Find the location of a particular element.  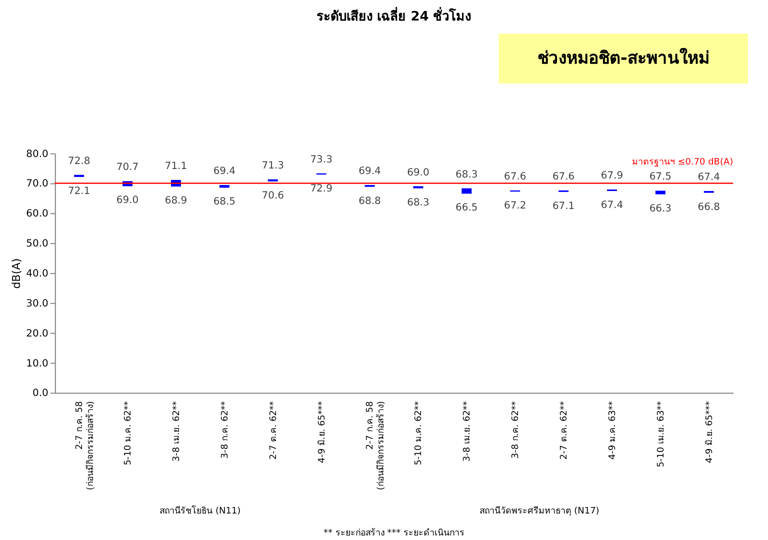

annotation: 69.0 is located at coordinates (127, 200).